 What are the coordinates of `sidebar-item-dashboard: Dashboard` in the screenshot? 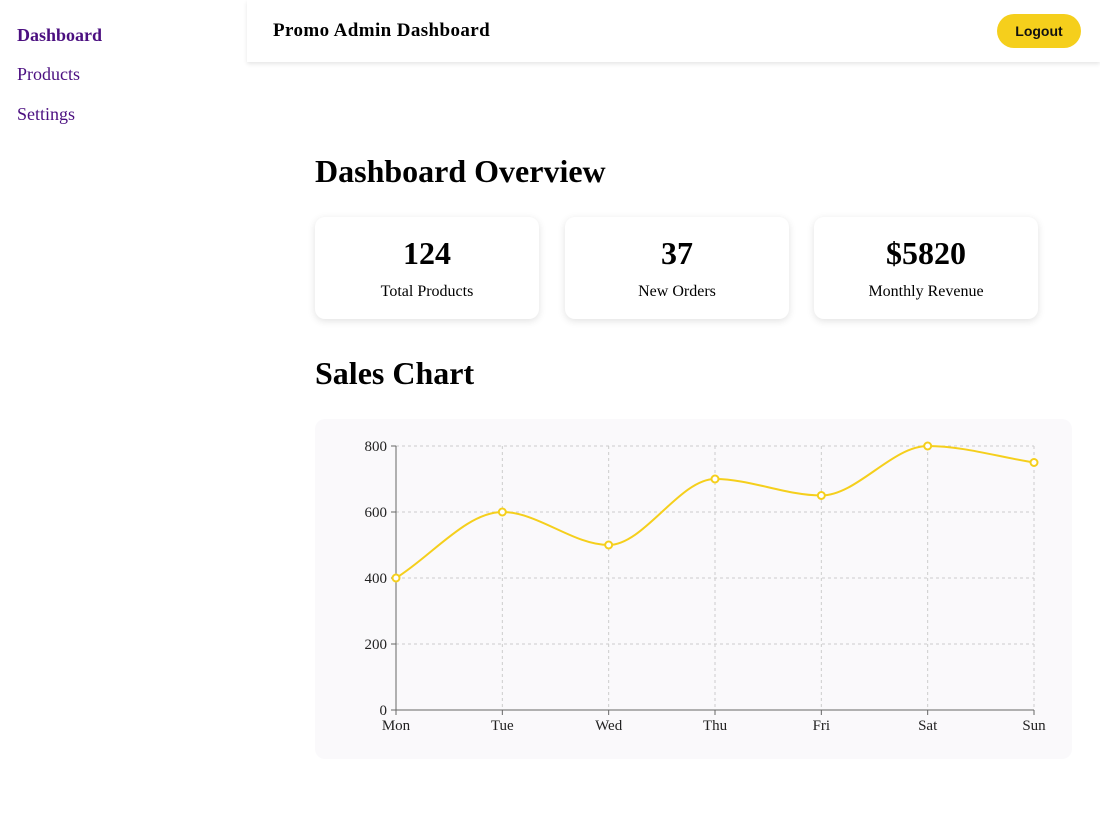 It's located at (60, 35).